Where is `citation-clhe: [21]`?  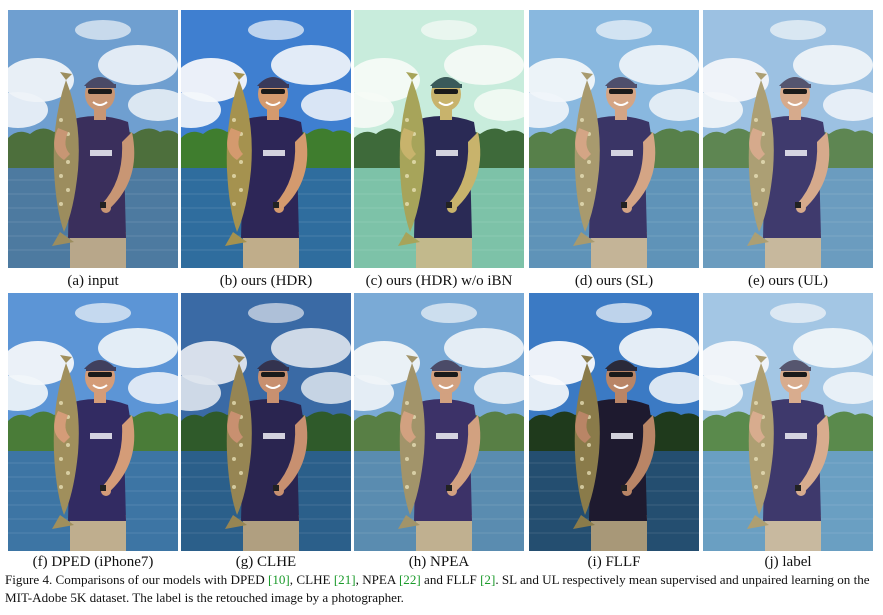
citation-clhe: [21] is located at coordinates (344, 579).